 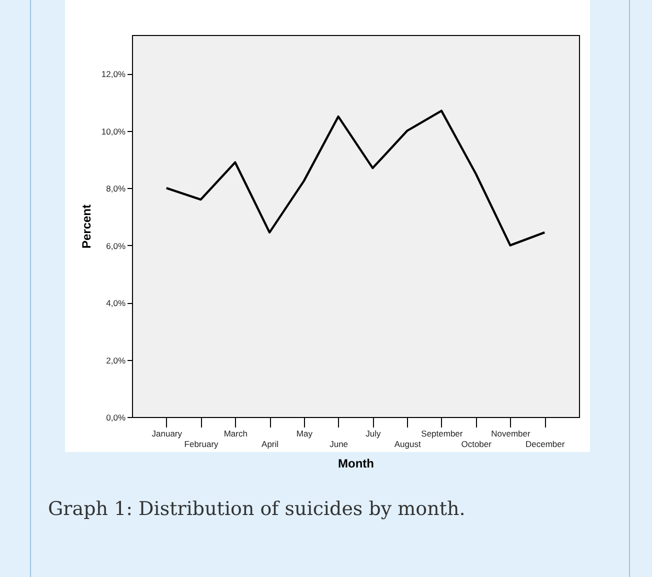 I want to click on x-tick-label: March, so click(x=236, y=433).